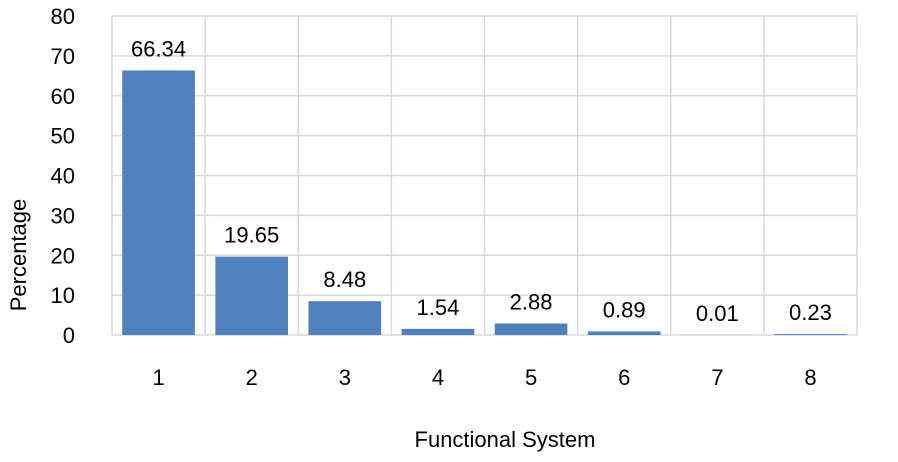  What do you see at coordinates (438, 377) in the screenshot?
I see `x-tick-label: 4` at bounding box center [438, 377].